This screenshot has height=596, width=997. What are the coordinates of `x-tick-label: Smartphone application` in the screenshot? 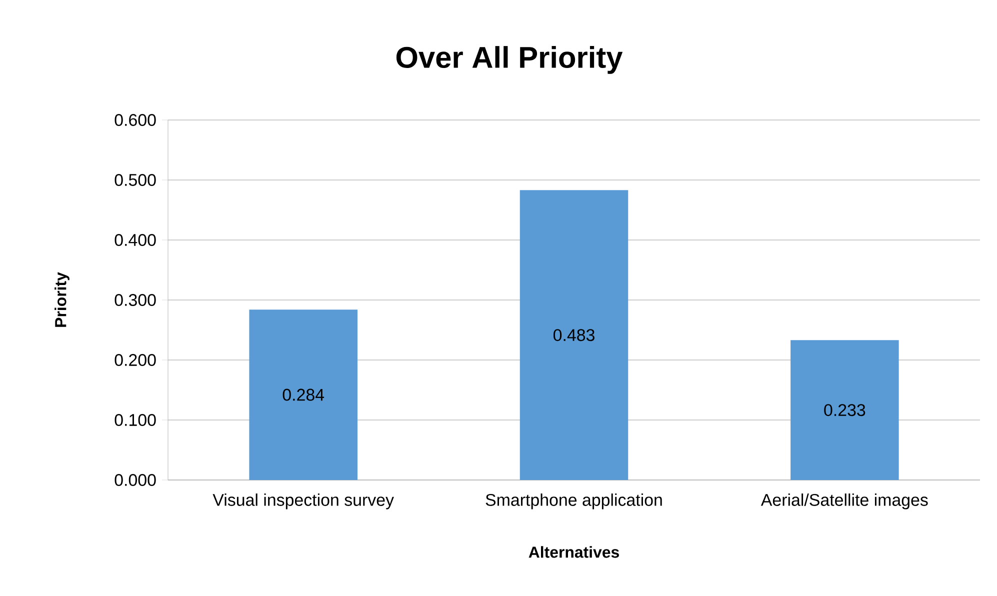 It's located at (574, 502).